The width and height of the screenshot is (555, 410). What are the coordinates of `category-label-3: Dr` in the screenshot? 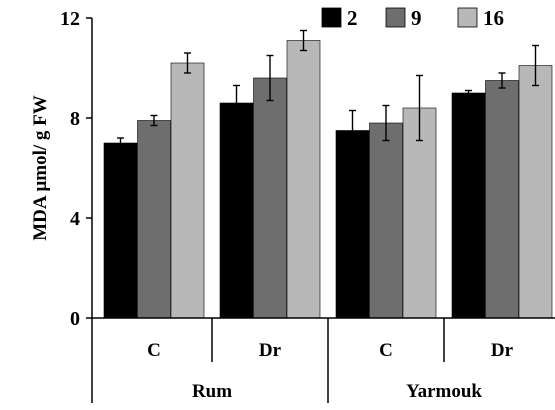 It's located at (502, 350).